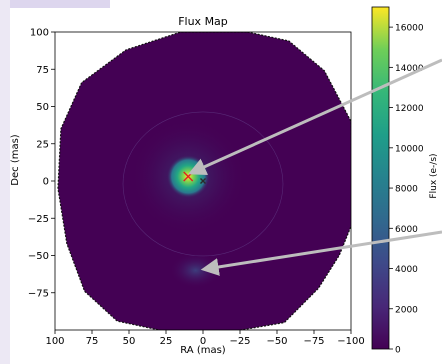  What do you see at coordinates (406, 270) in the screenshot?
I see `colorbar-tick-label: 4000` at bounding box center [406, 270].